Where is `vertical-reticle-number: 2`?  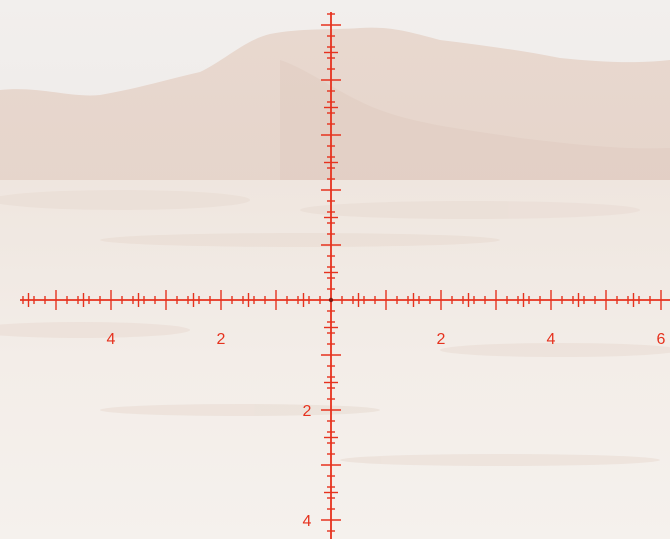 vertical-reticle-number: 2 is located at coordinates (307, 411).